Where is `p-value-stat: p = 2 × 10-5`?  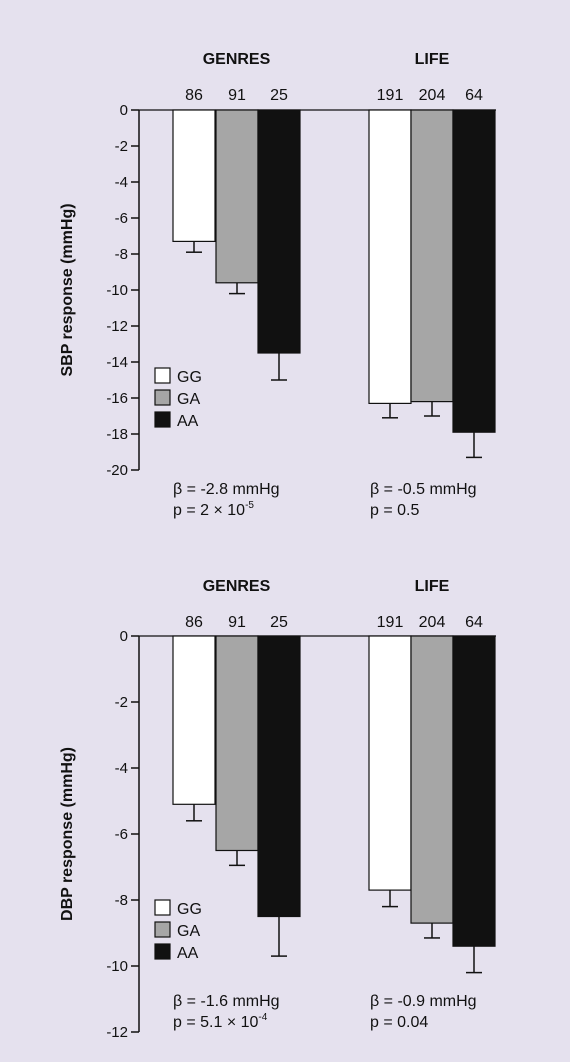 p-value-stat: p = 2 × 10-5 is located at coordinates (213, 509).